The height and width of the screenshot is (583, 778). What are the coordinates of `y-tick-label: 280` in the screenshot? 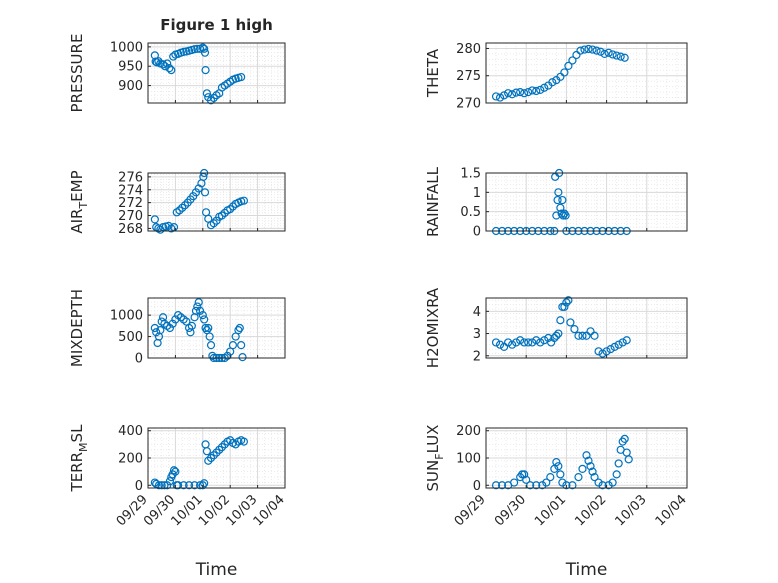 It's located at (468, 49).